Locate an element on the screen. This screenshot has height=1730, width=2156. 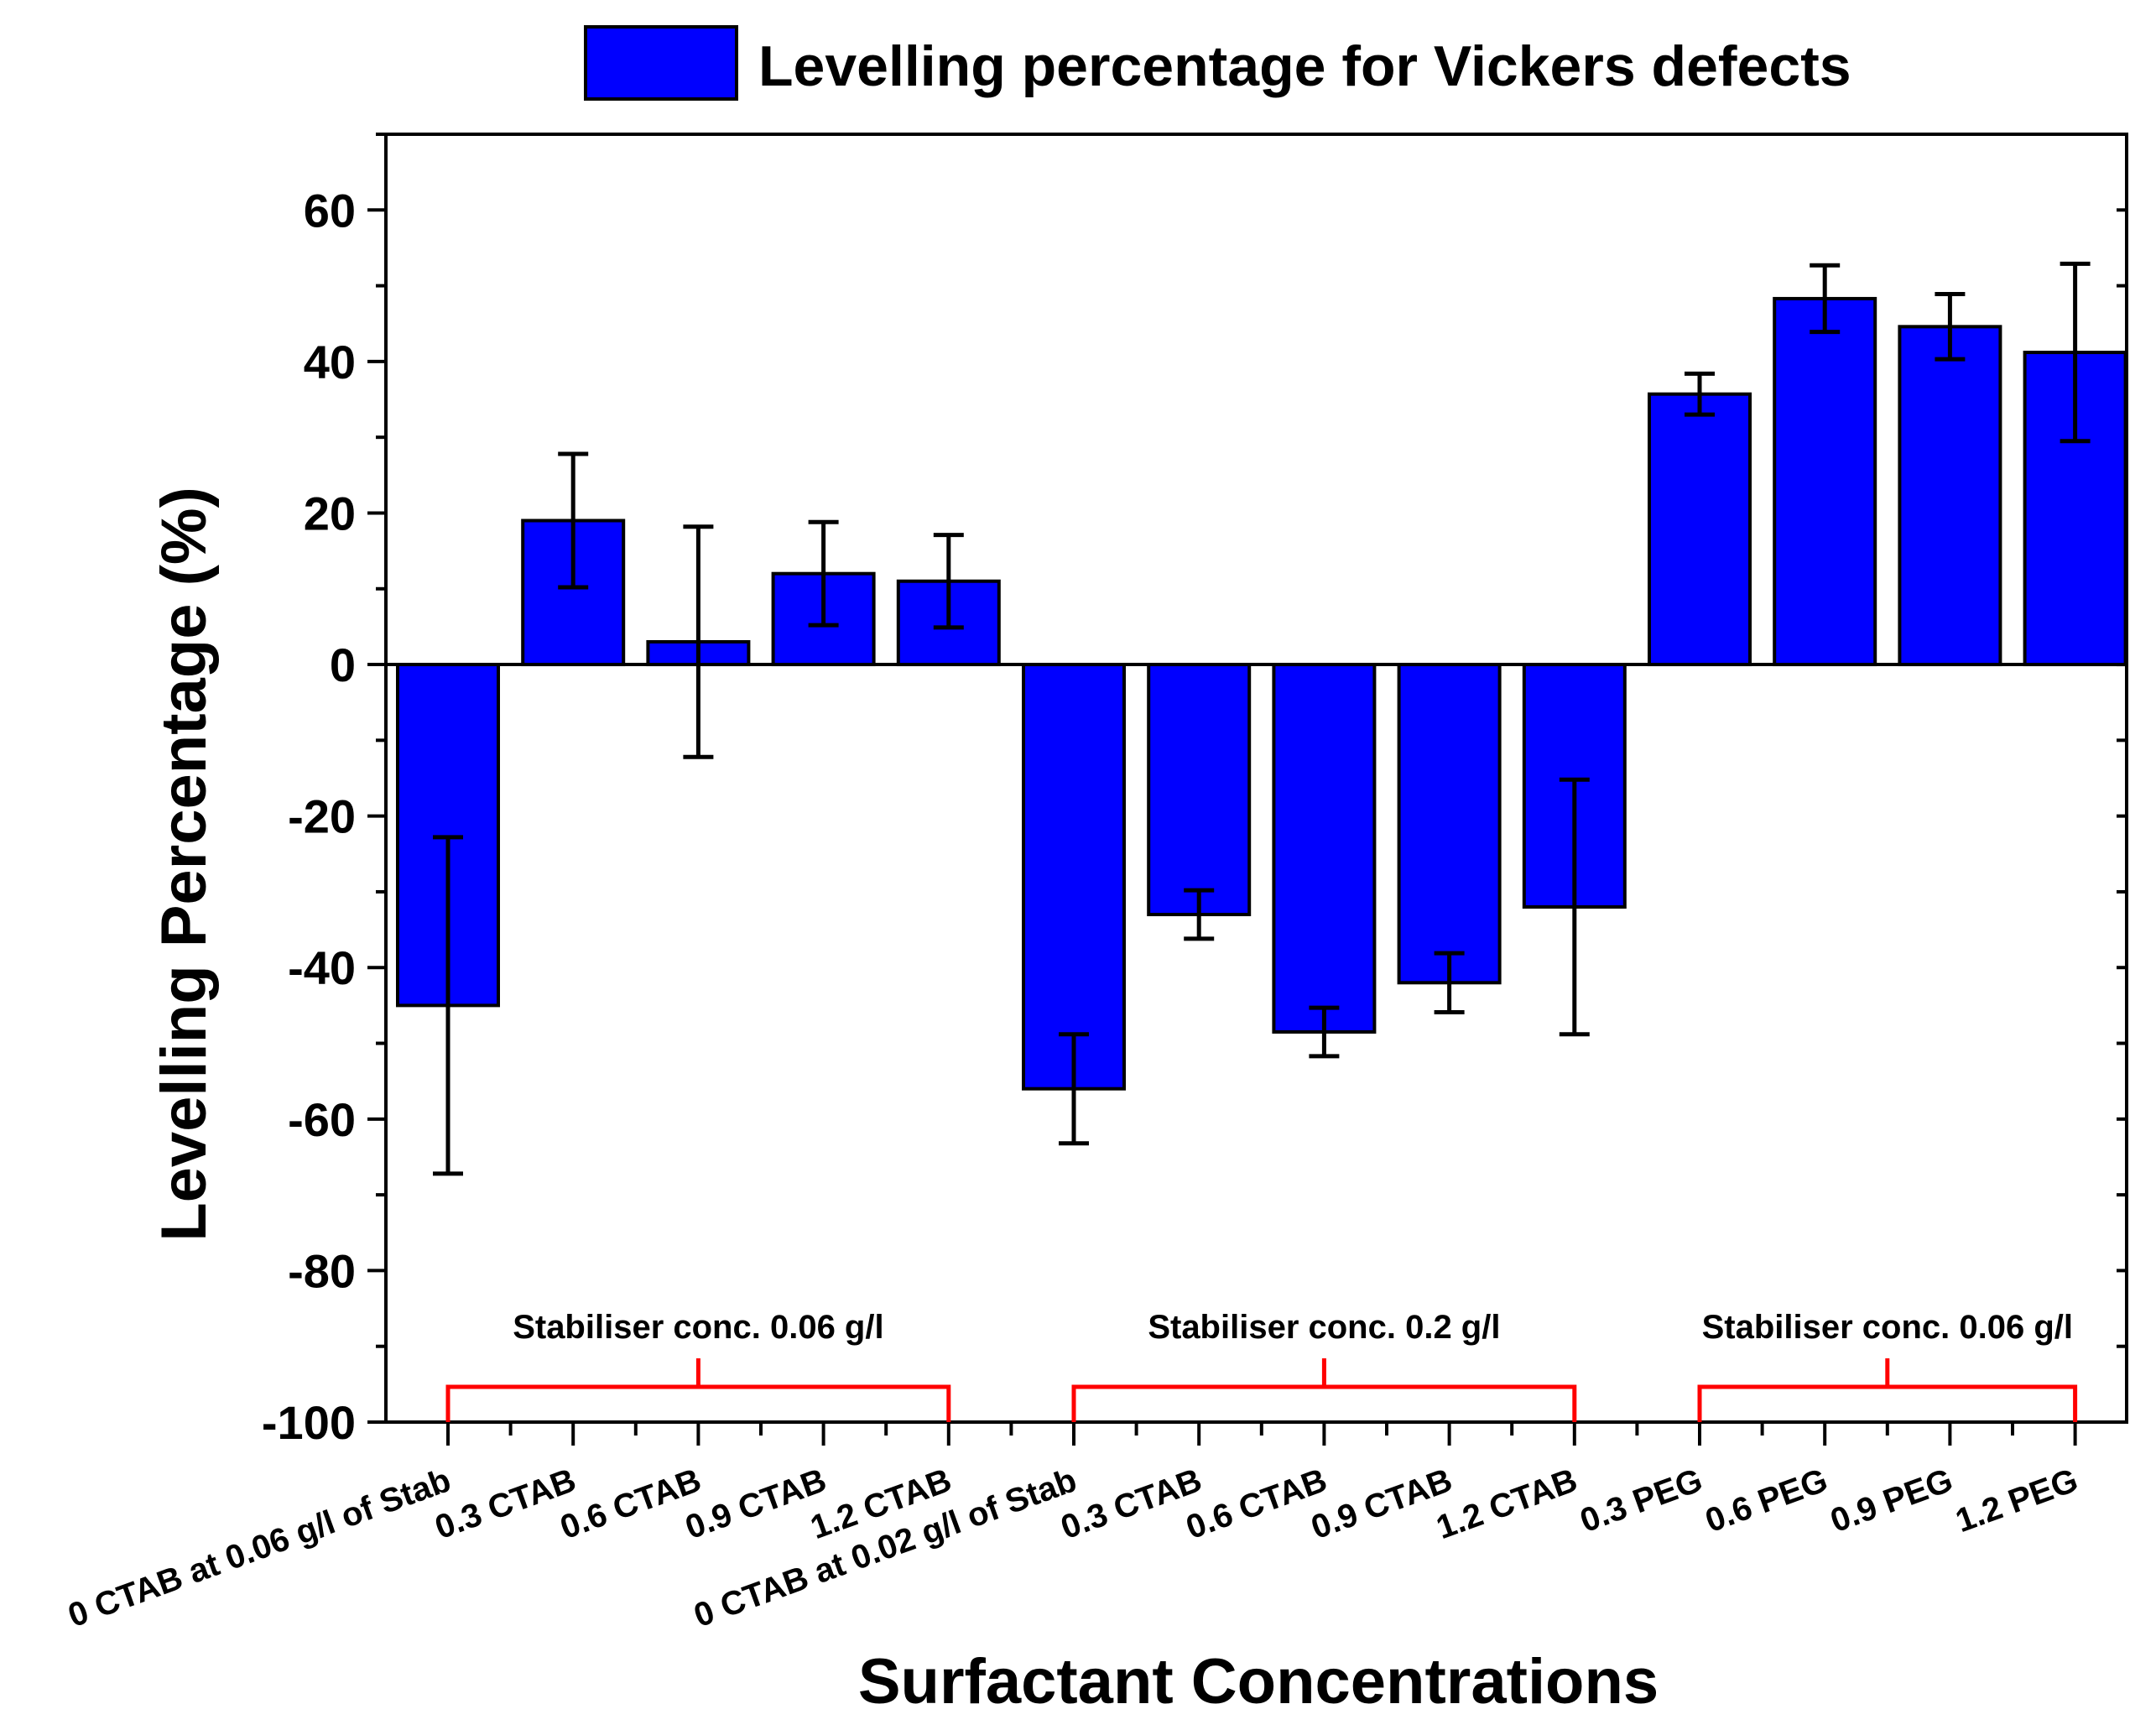
x-axis-title: Surfactant Concentrations is located at coordinates (1258, 1681).